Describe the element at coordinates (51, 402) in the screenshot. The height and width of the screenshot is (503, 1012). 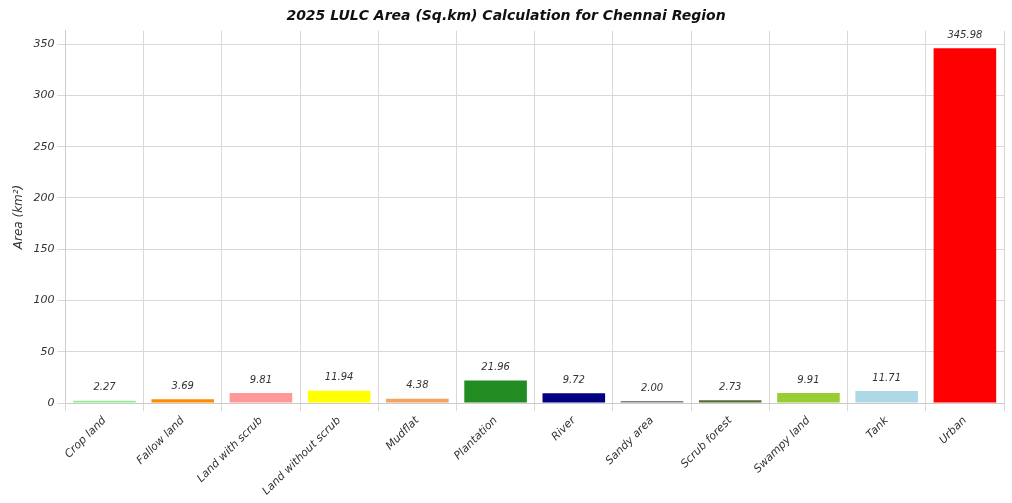
I see `y-tick-label: 0` at that location.